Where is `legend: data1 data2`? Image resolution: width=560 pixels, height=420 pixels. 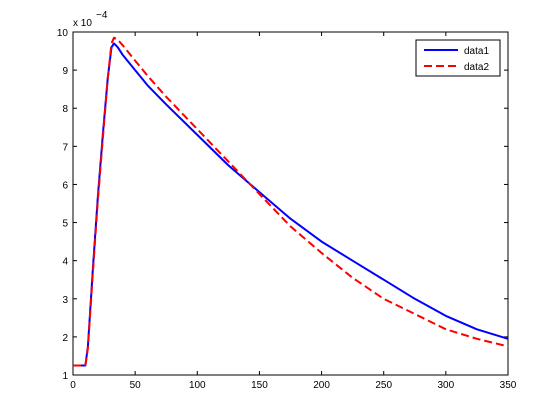 legend: data1 data2 is located at coordinates (458, 58).